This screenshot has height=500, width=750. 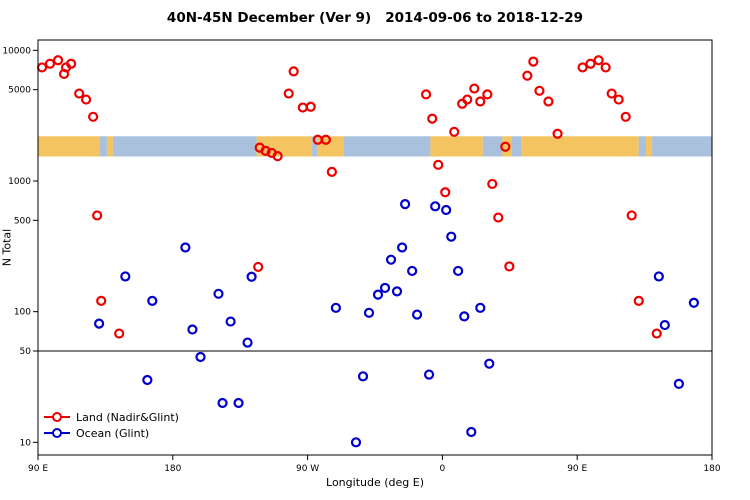 What do you see at coordinates (7, 247) in the screenshot?
I see `y-axis-label: N Total` at bounding box center [7, 247].